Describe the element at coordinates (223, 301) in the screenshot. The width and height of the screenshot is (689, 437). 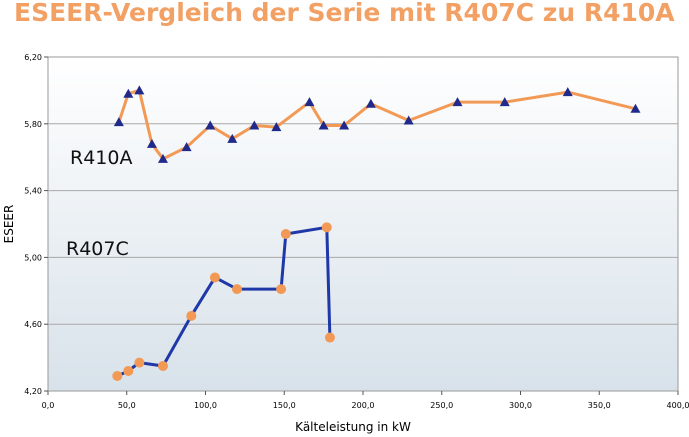
I see `series-r407c` at that location.